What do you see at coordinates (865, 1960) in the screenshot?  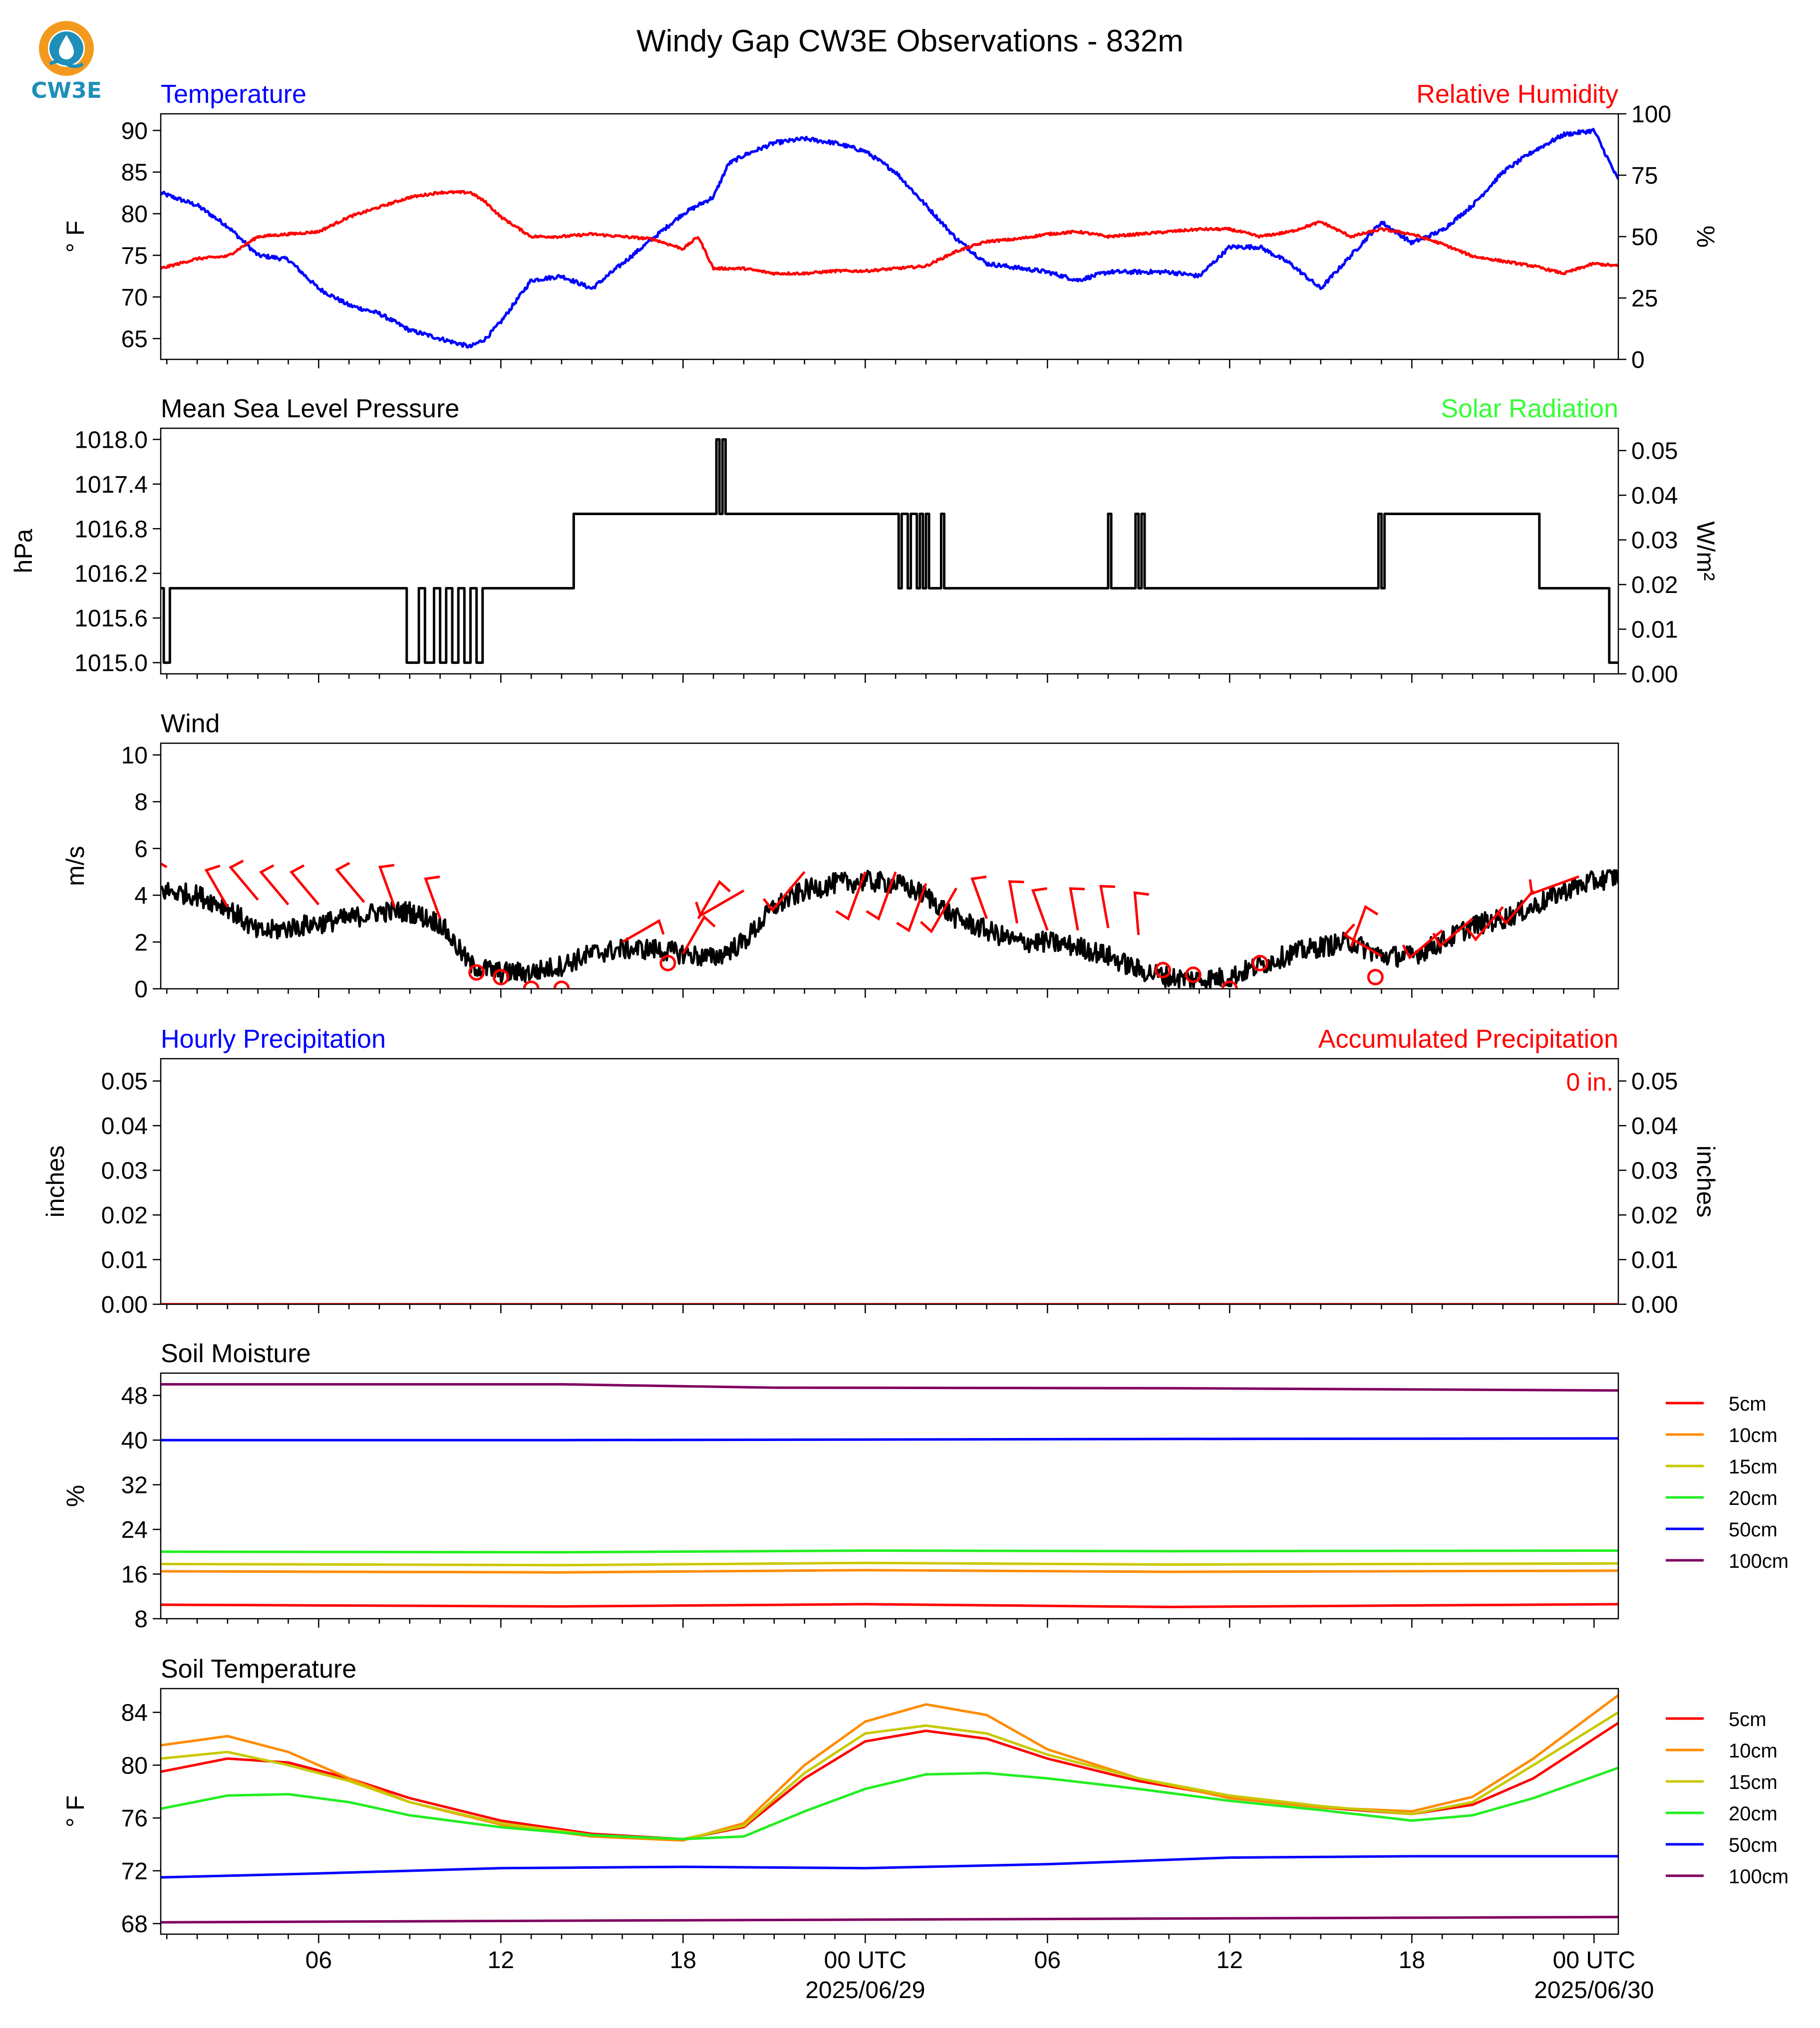 I see `xtick-label: 00 UTC` at bounding box center [865, 1960].